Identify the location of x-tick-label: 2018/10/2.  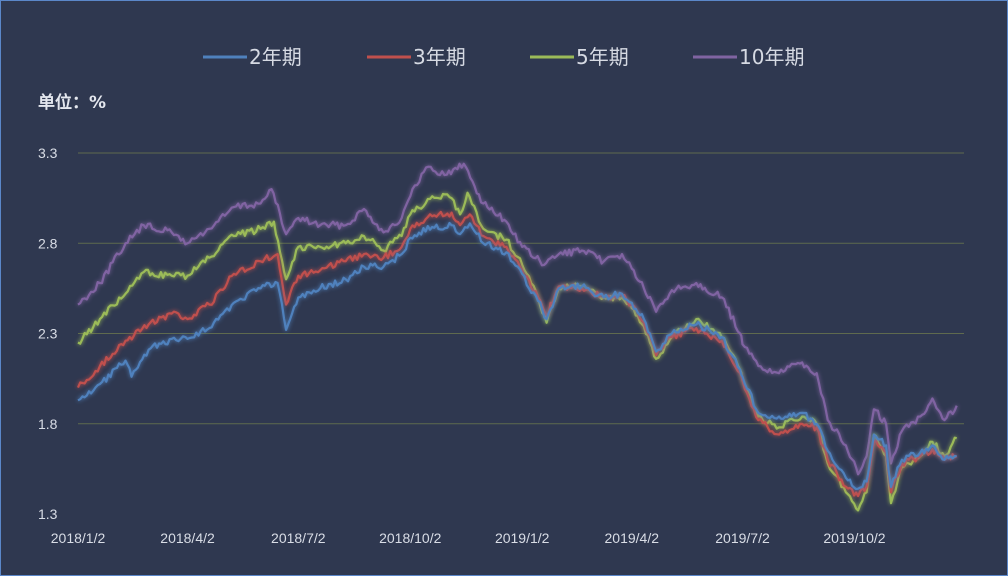
(410, 538).